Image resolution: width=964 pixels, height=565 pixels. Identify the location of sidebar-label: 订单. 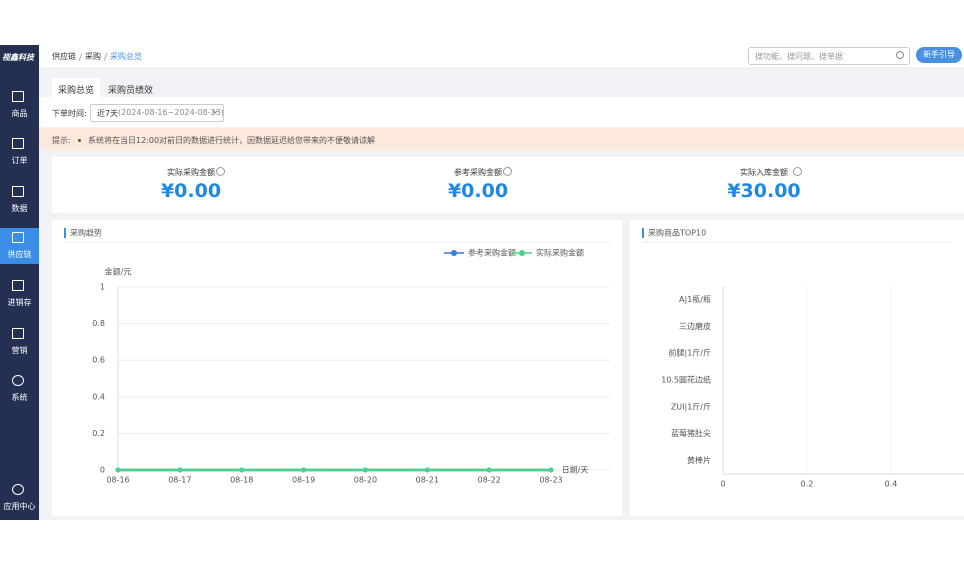
(19, 160).